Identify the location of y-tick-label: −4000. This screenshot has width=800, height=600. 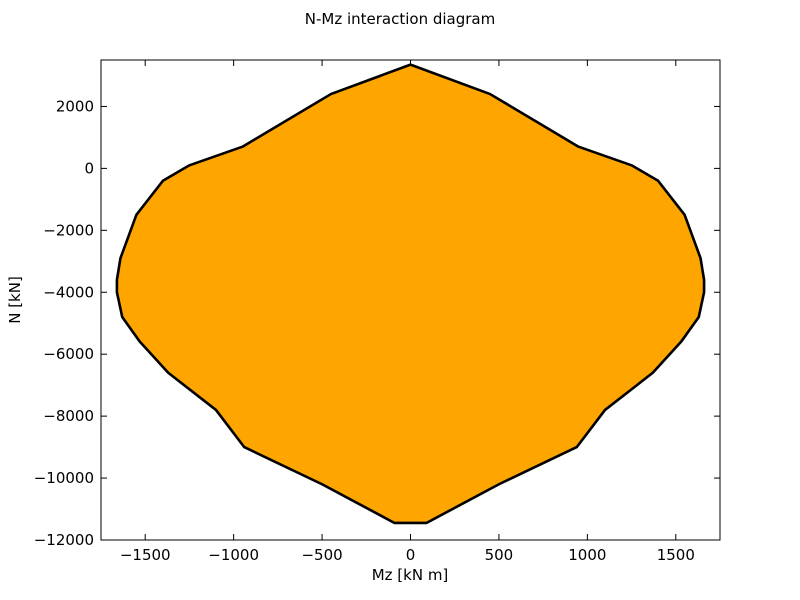
(68, 292).